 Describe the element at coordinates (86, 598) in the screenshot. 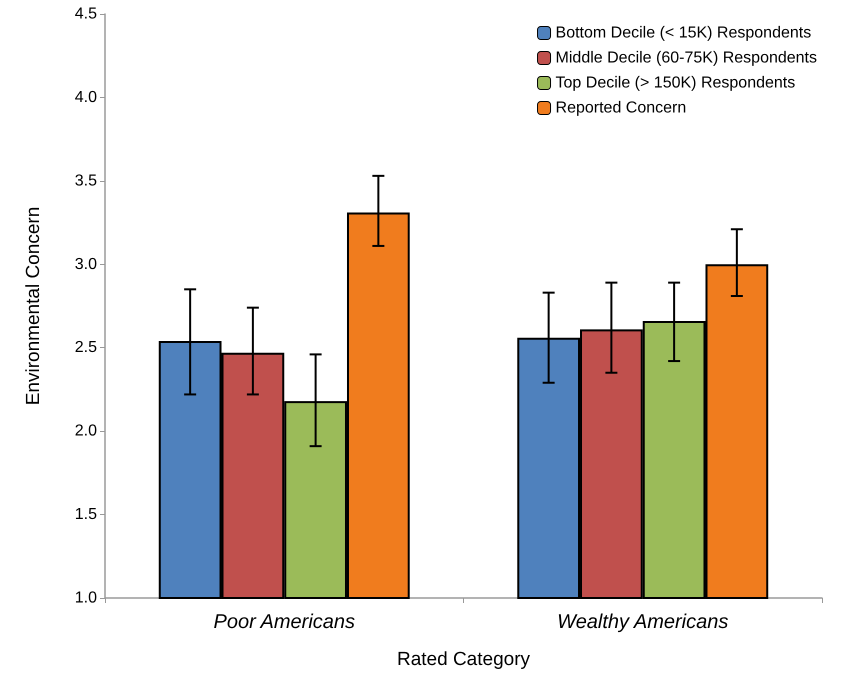

I see `y-tick-label: 1.0` at that location.